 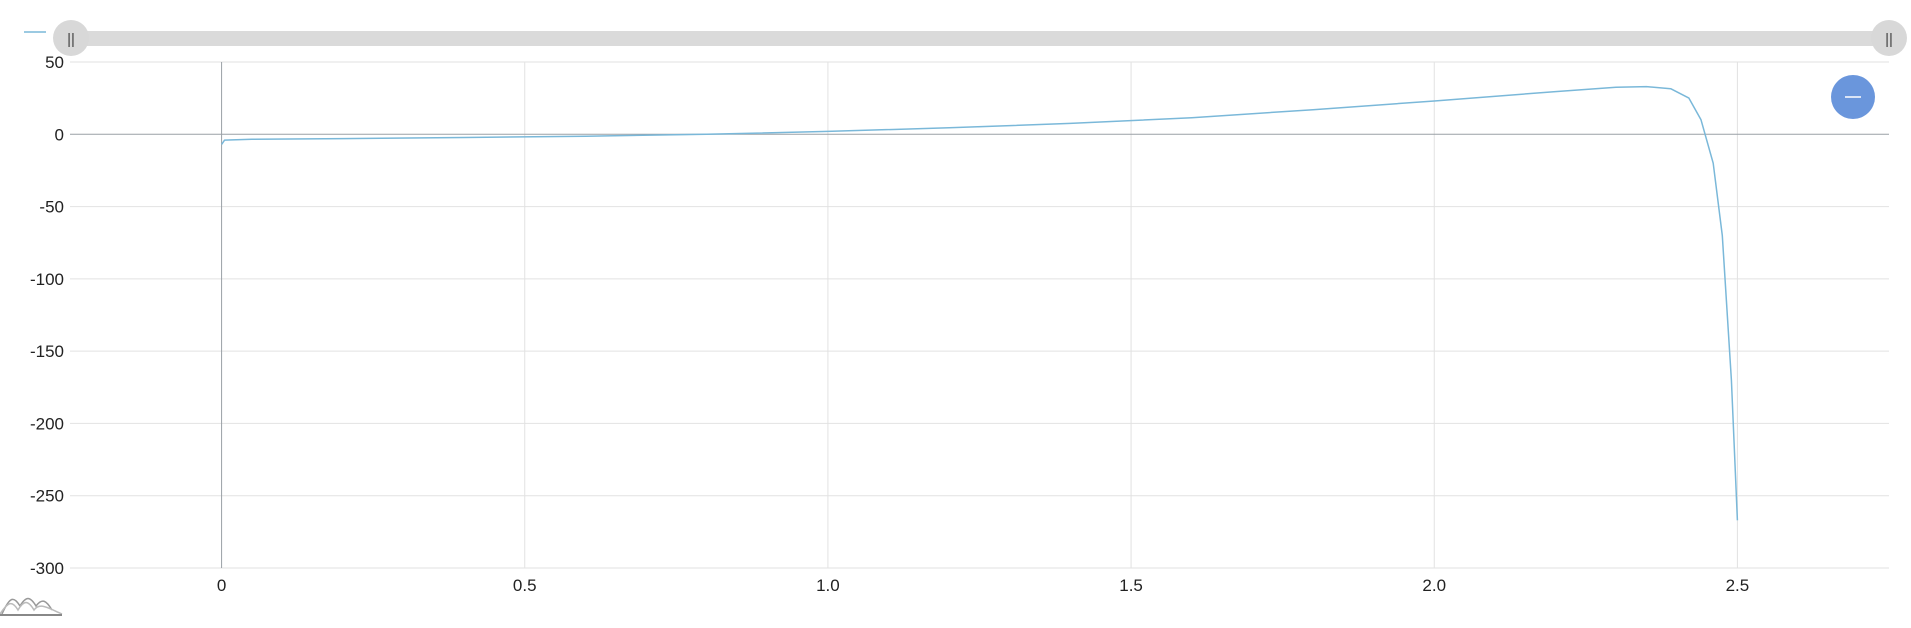 I want to click on x-tick-label: 1.5, so click(x=1131, y=585).